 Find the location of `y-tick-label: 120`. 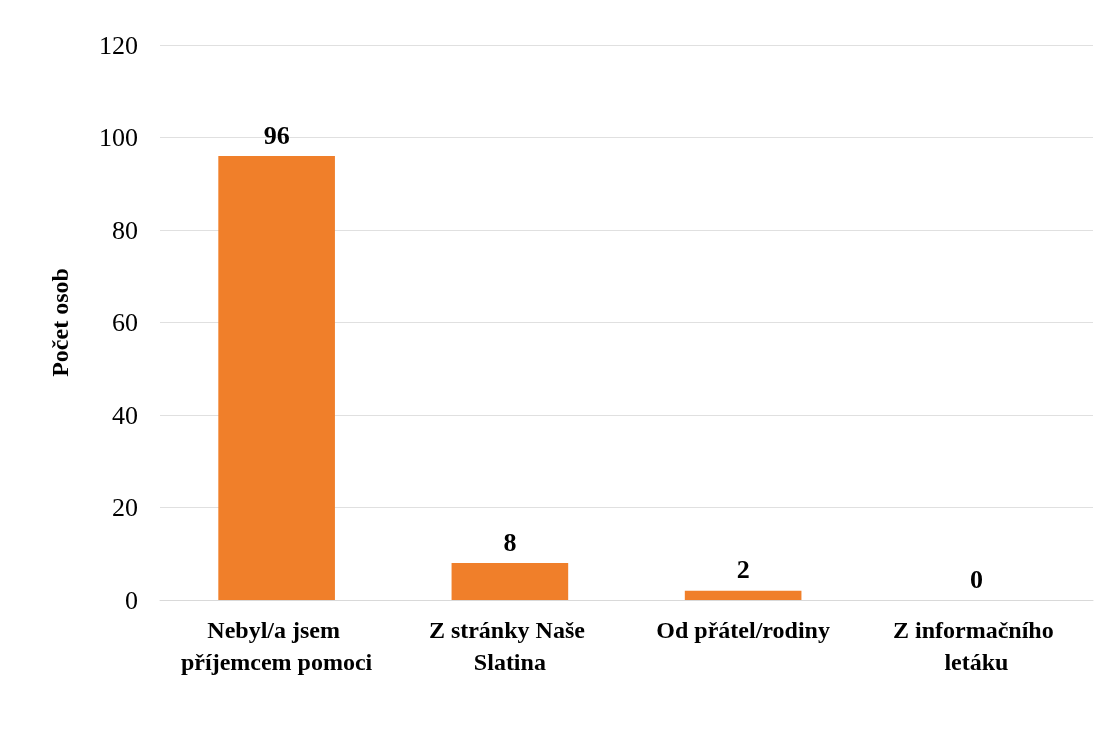

y-tick-label: 120 is located at coordinates (118, 45).